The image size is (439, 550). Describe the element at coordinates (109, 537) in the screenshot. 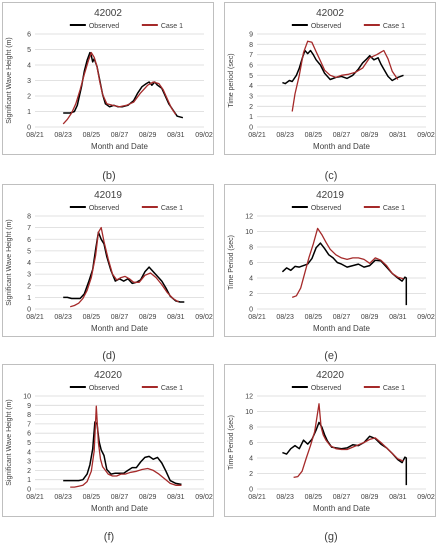

I see `caption-f: (f)` at that location.